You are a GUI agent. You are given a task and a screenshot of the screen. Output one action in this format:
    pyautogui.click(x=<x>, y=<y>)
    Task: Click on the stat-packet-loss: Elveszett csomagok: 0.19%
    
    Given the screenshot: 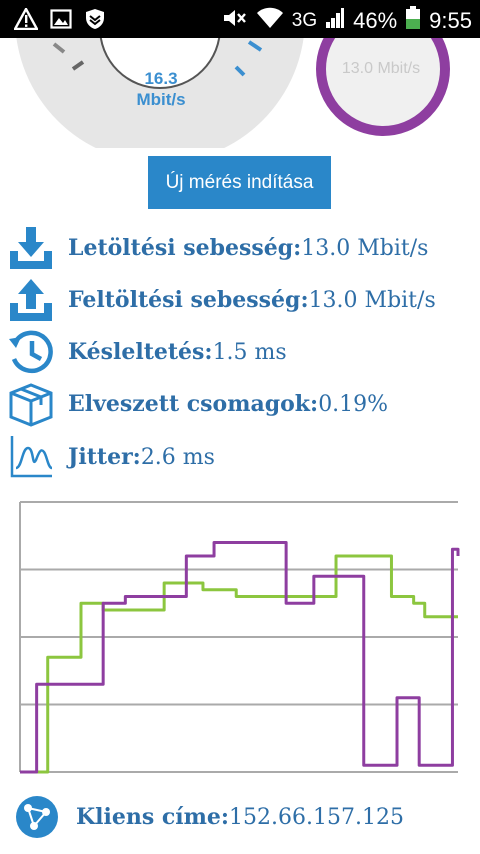 What is the action you would take?
    pyautogui.click(x=241, y=404)
    